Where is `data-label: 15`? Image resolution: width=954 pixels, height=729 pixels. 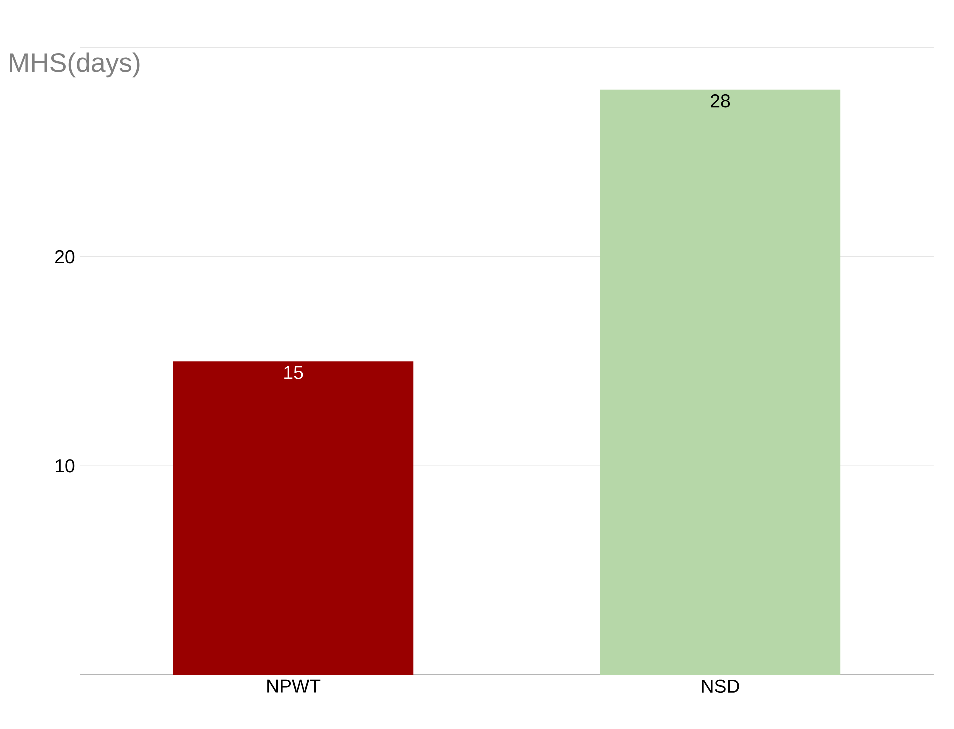
data-label: 15 is located at coordinates (294, 373).